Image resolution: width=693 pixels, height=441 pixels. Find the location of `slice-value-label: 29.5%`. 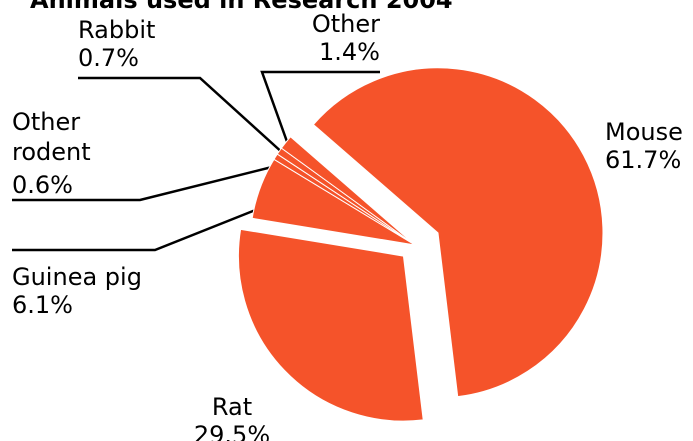

slice-value-label: 29.5% is located at coordinates (232, 431).